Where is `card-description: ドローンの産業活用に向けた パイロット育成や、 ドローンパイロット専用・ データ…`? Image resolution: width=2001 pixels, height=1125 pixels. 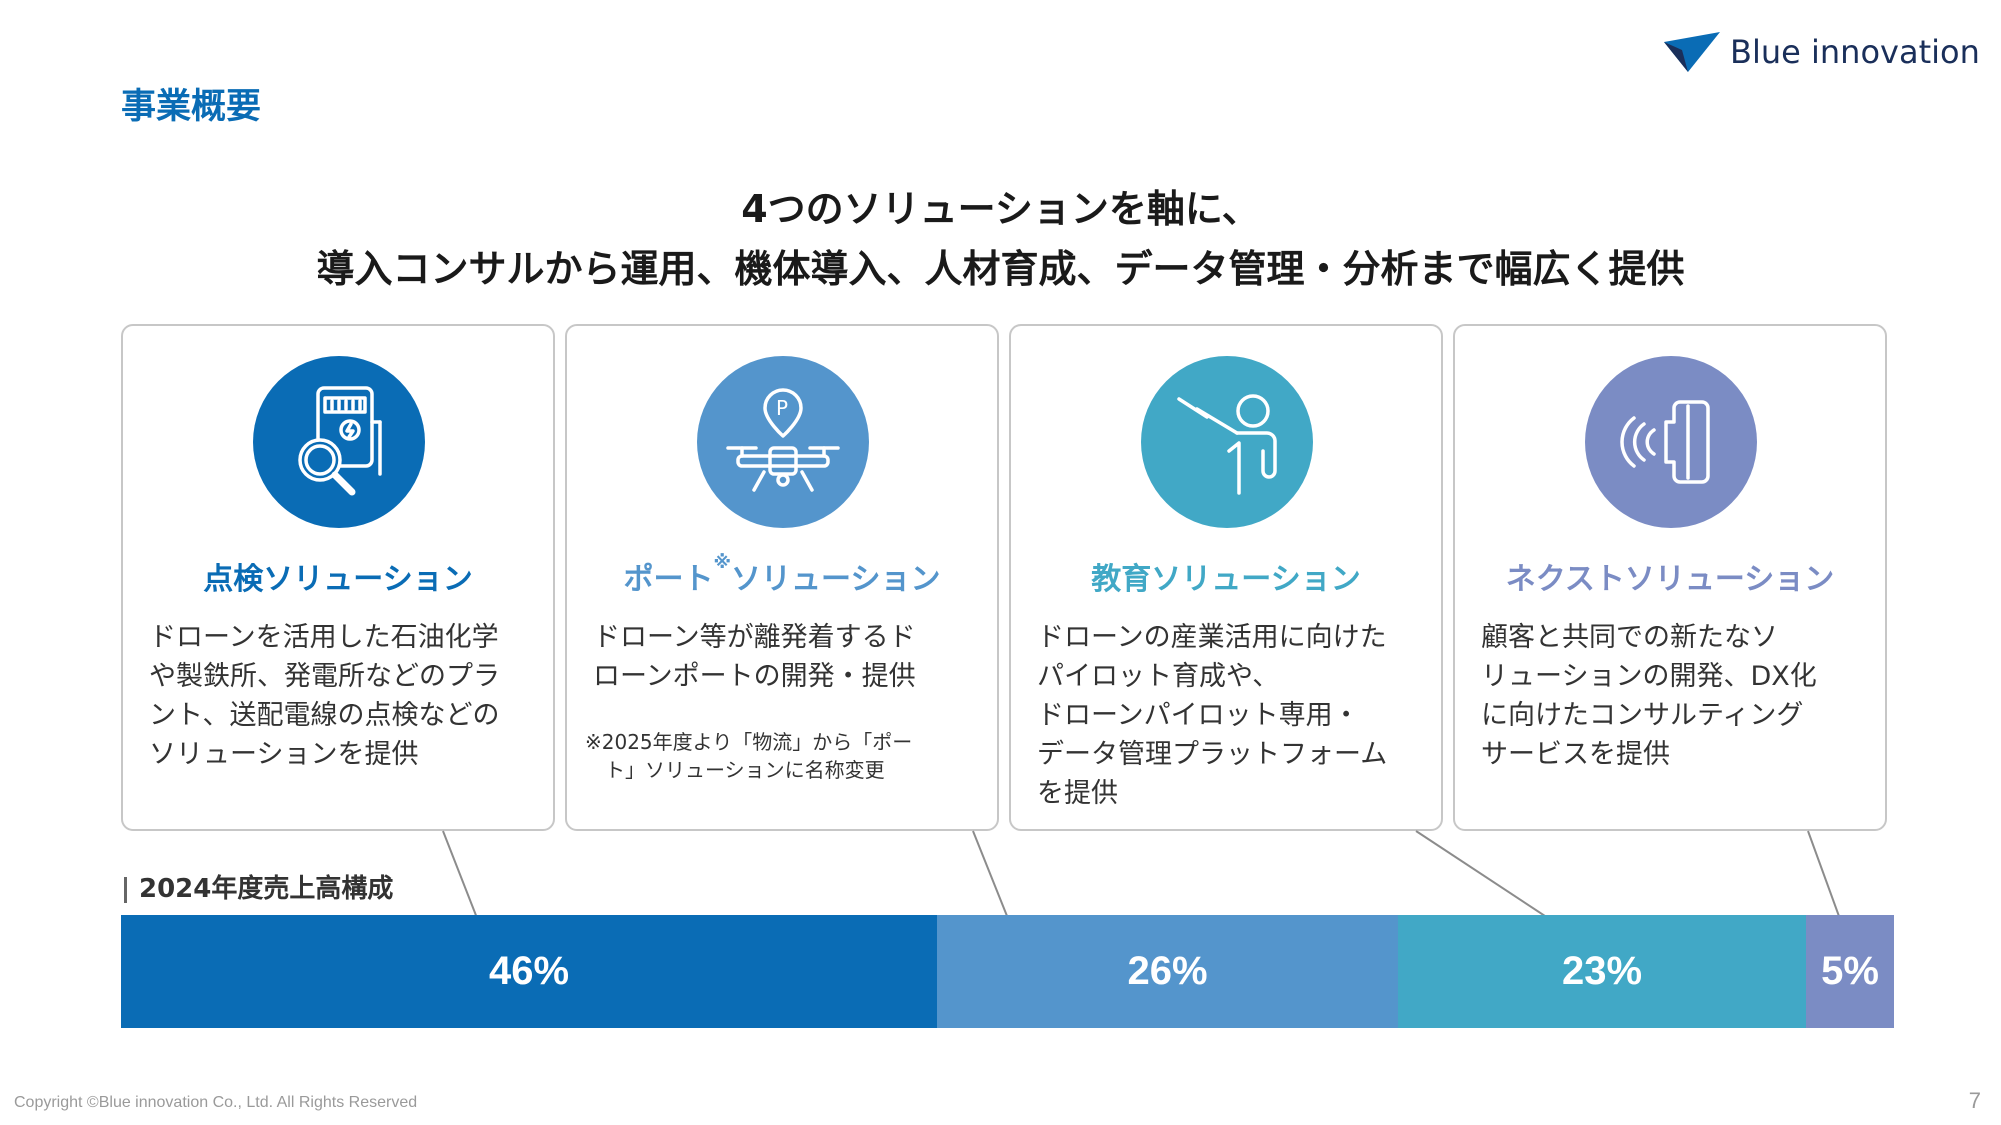 card-description: ドローンの産業活用に向けた パイロット育成や、 ドローンパイロット専用・ データ… is located at coordinates (1212, 715).